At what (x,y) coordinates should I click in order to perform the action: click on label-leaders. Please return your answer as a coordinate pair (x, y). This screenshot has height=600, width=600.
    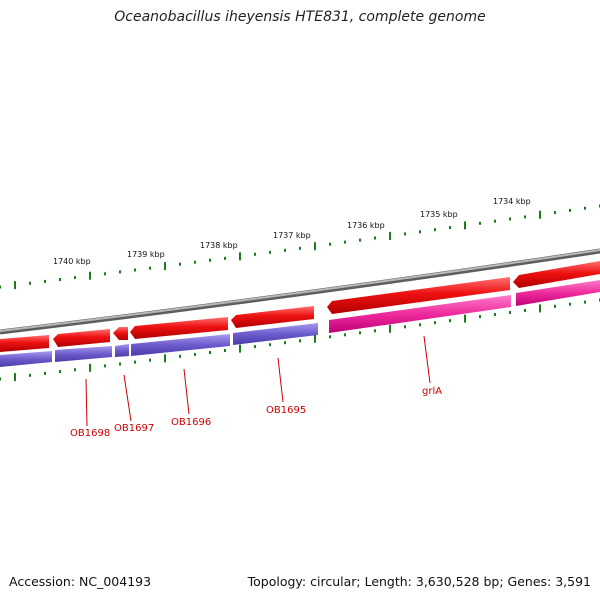
    Looking at the image, I should click on (258, 381).